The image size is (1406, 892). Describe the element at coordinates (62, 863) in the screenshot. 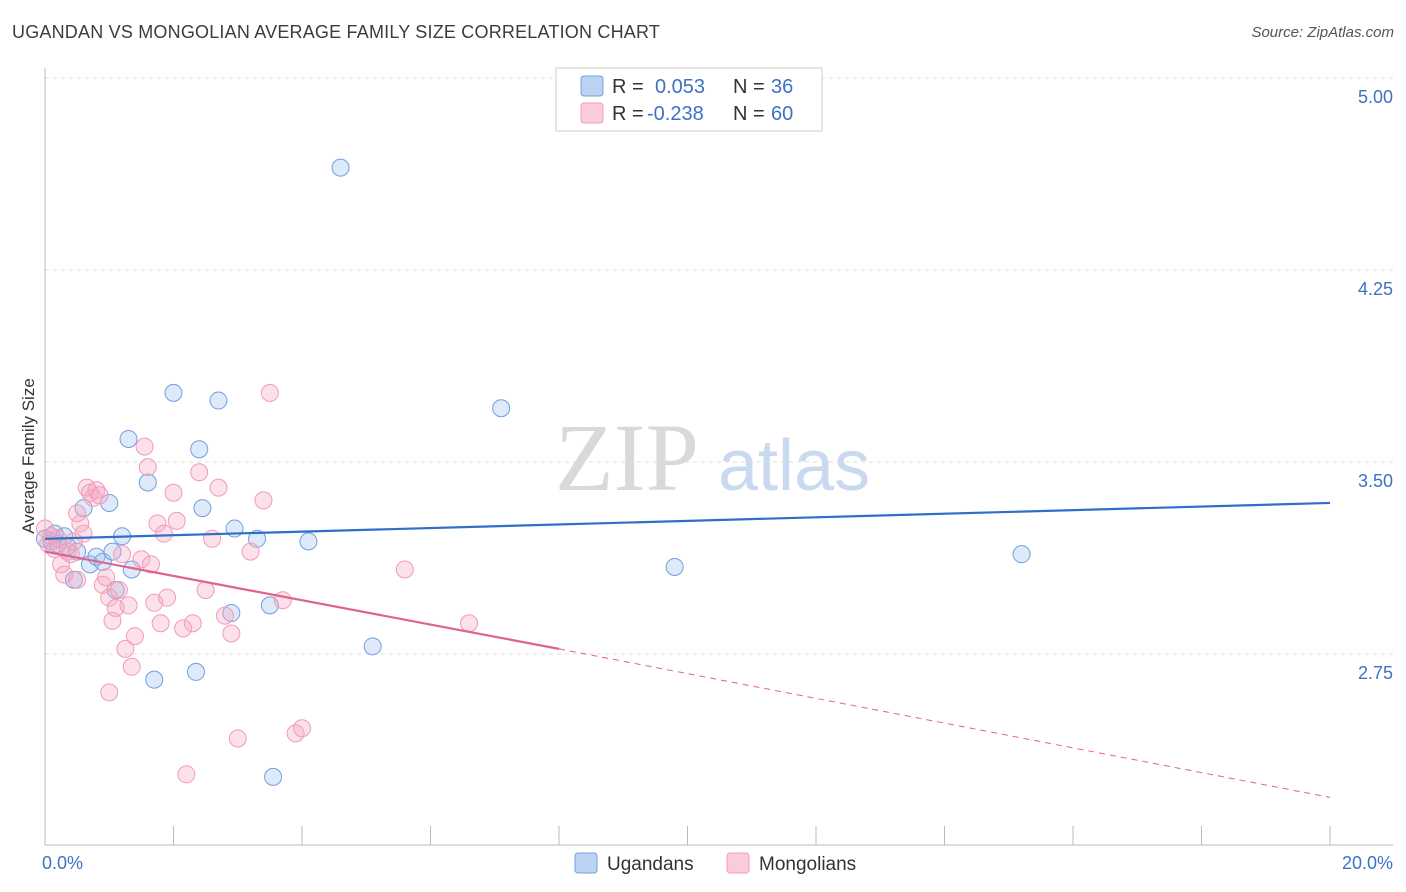

I see `x-tick-label-min: 0.0%` at that location.